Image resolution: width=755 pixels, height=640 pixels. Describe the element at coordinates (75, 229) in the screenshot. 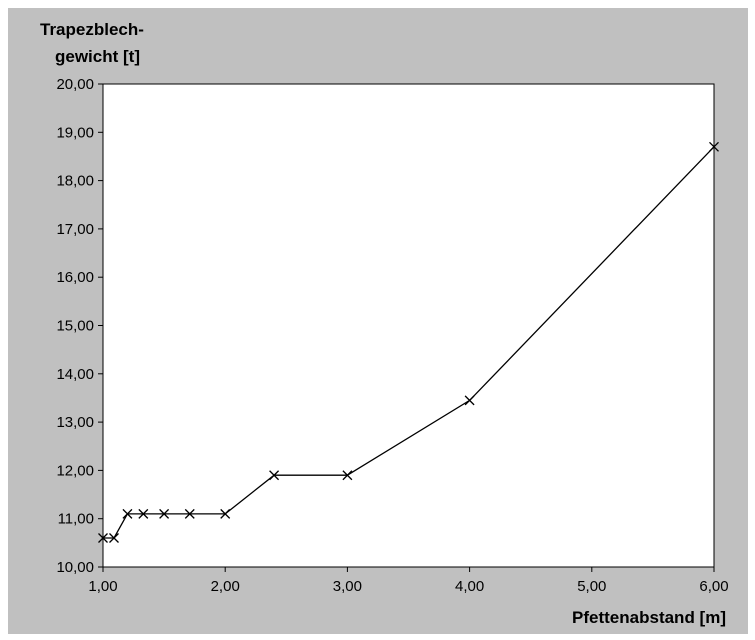

I see `y-tick-label-7: 17,00` at that location.